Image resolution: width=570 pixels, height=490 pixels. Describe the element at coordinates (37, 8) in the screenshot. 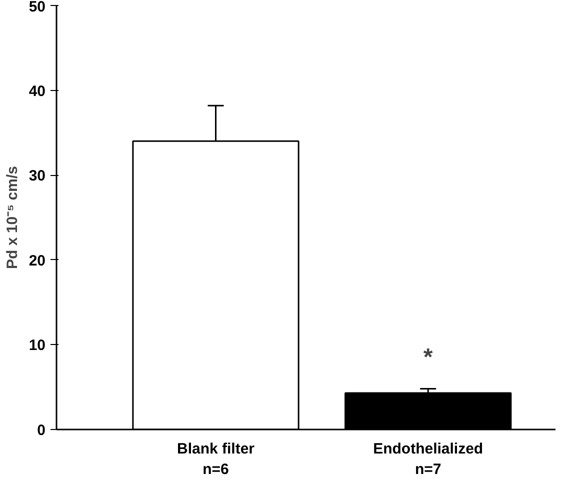

I see `y-tick-label: 50` at that location.